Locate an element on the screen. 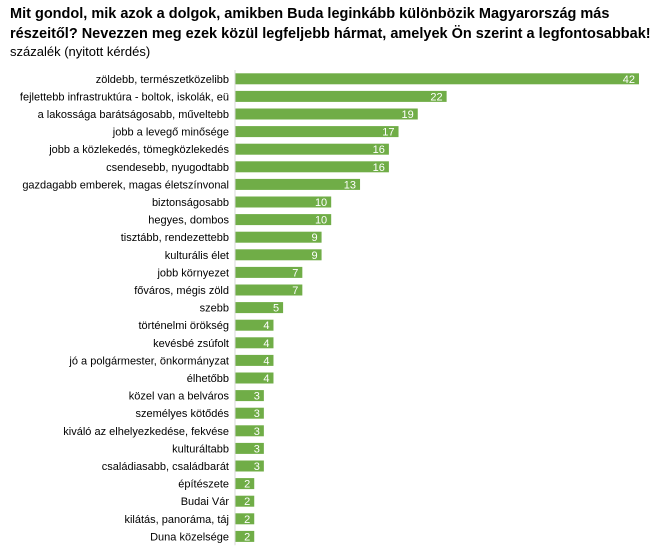  data-label: 19 is located at coordinates (408, 115).